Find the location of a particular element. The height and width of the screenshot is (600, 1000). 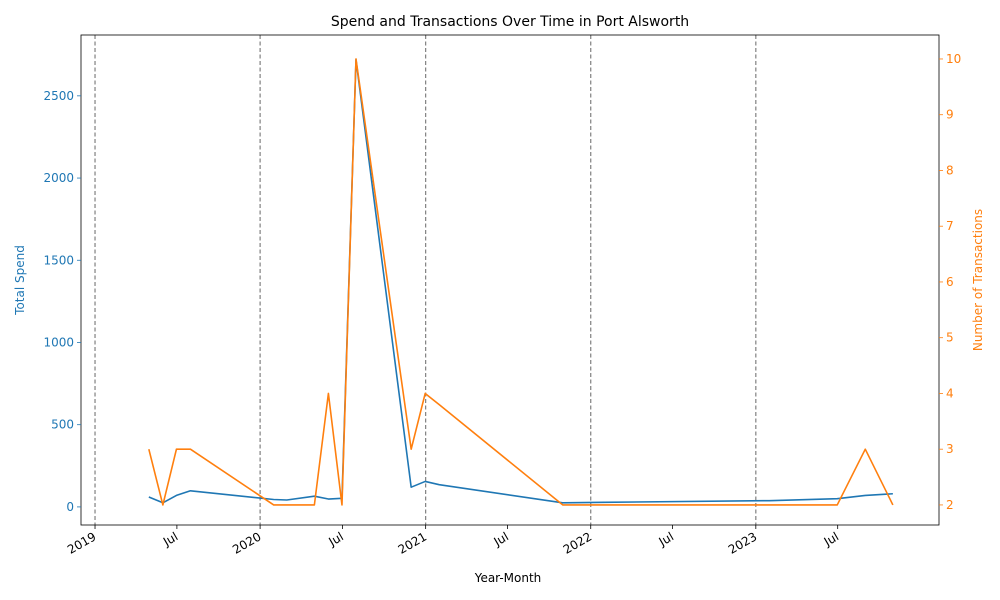

y-right-tick-label: 3 is located at coordinates (950, 449).